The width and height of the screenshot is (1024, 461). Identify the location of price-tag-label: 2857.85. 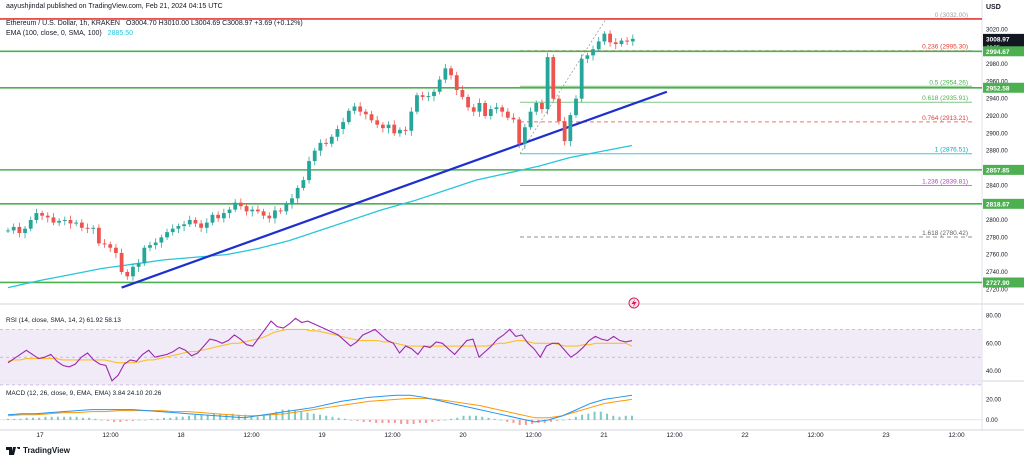
(998, 170).